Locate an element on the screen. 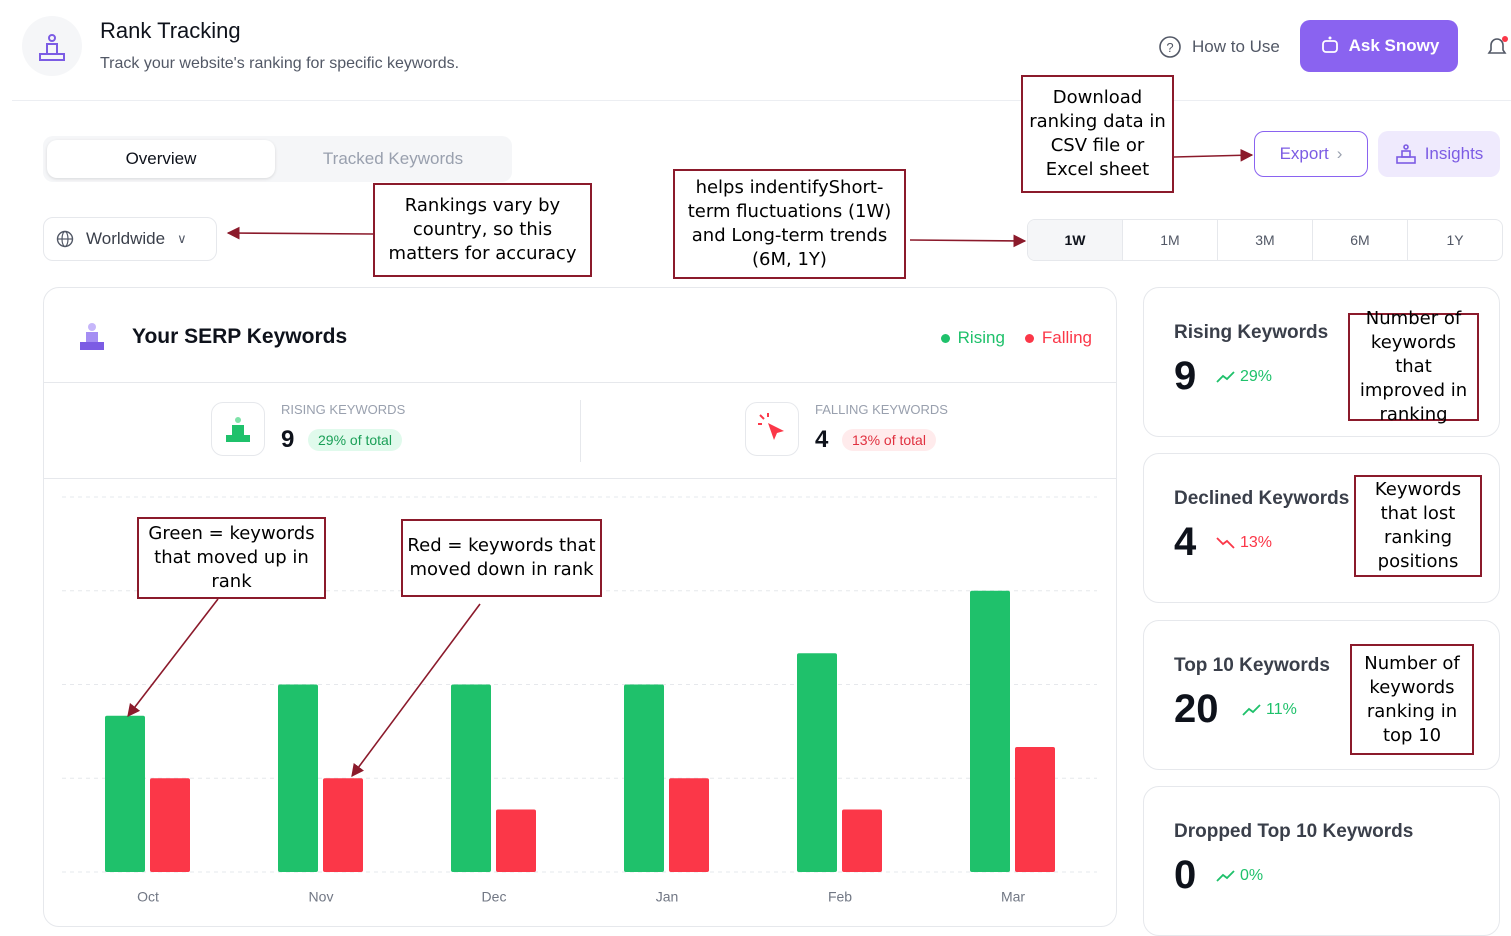 This screenshot has width=1511, height=936. stat-card: Declined Keywords 4 13% is located at coordinates (1321, 528).